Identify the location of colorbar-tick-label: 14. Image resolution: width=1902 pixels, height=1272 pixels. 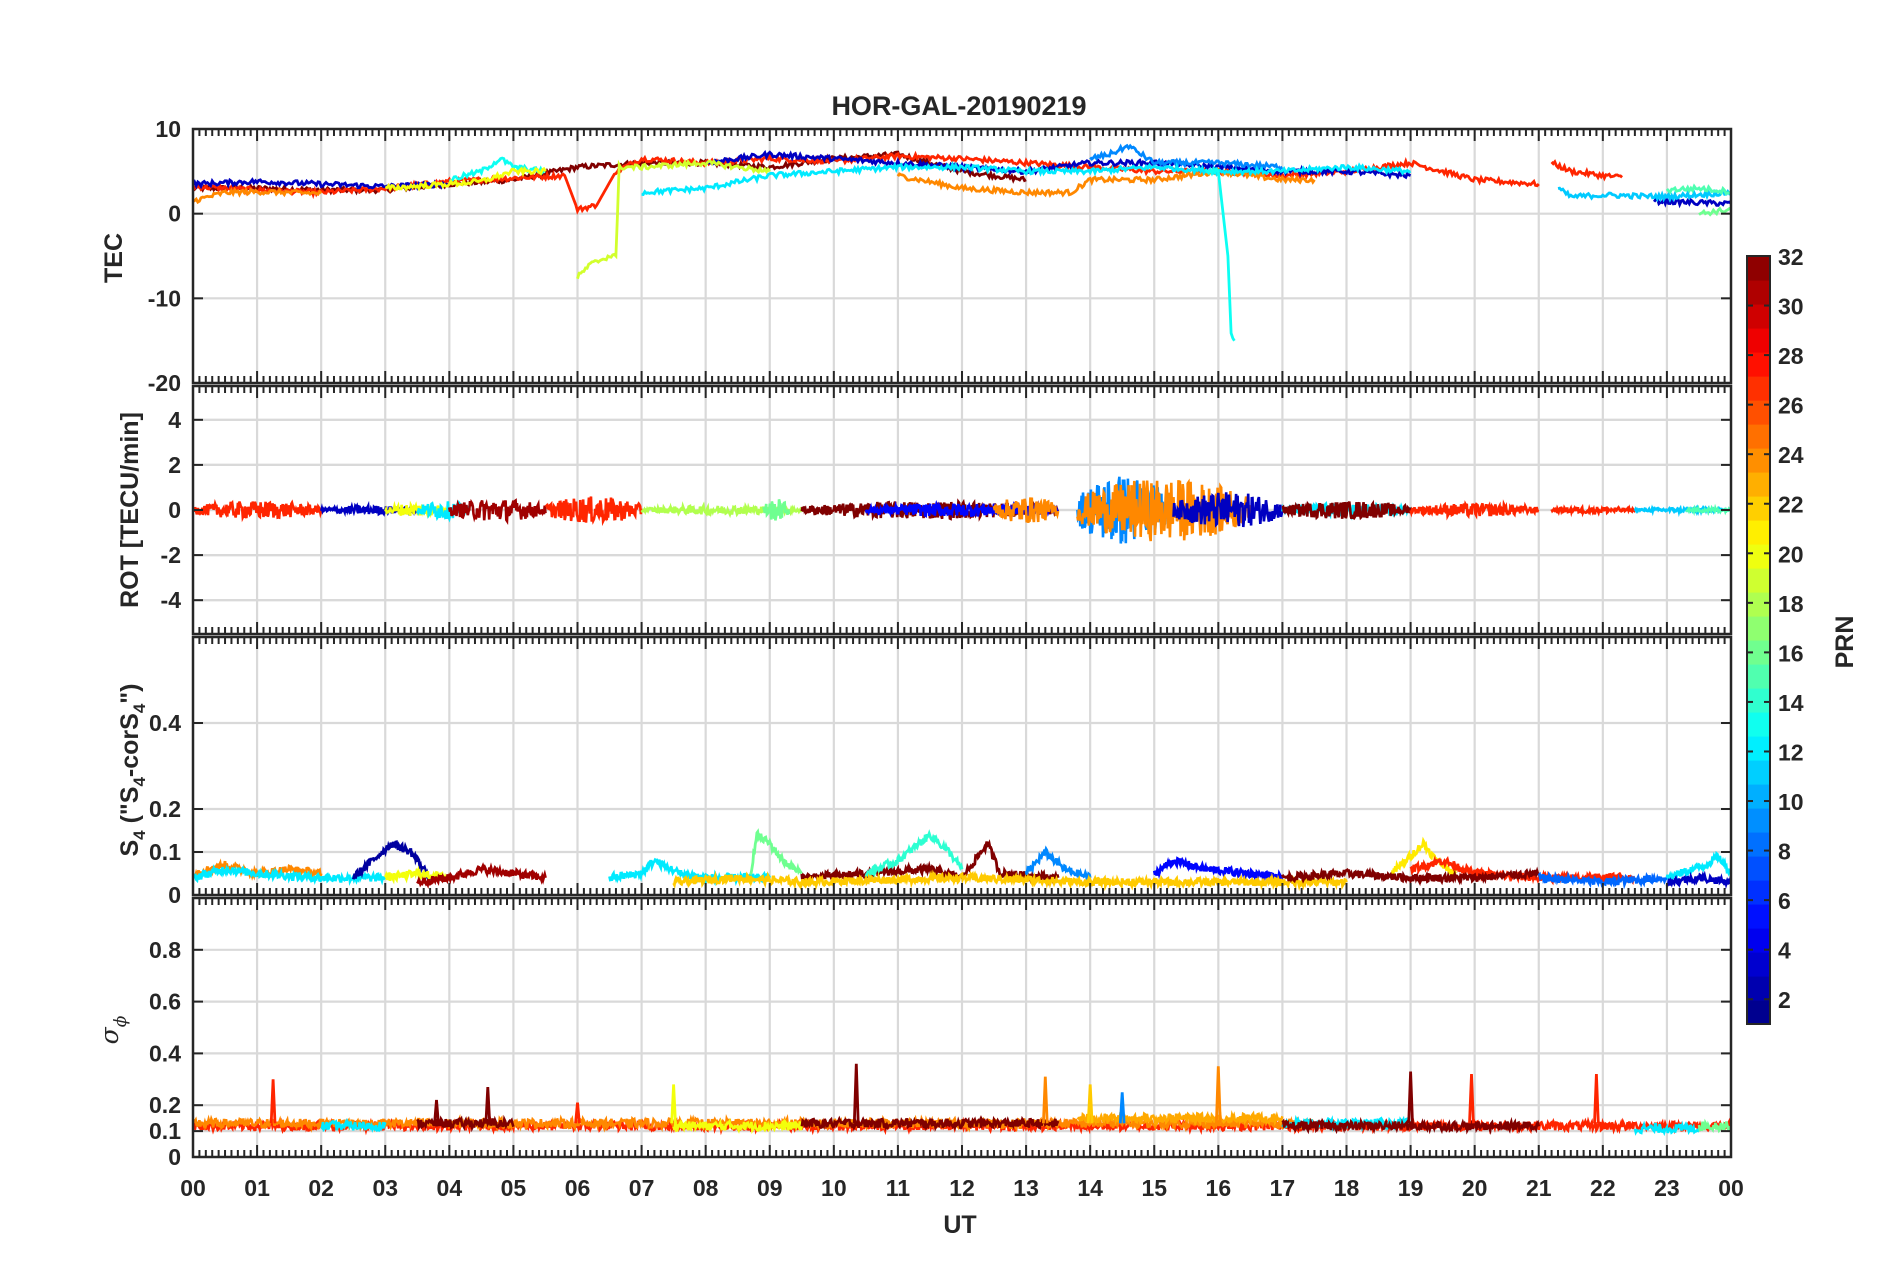
(1791, 703).